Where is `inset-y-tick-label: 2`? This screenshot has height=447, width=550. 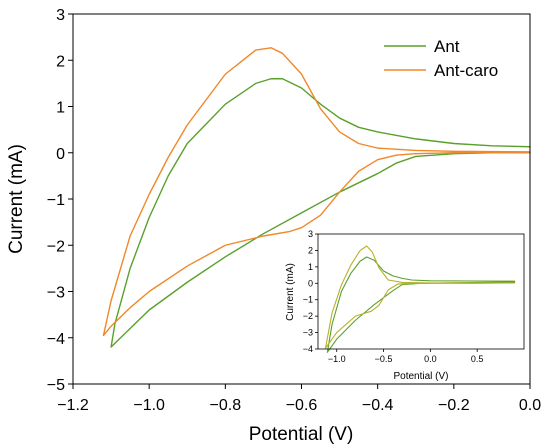
inset-y-tick-label: 2 is located at coordinates (310, 250).